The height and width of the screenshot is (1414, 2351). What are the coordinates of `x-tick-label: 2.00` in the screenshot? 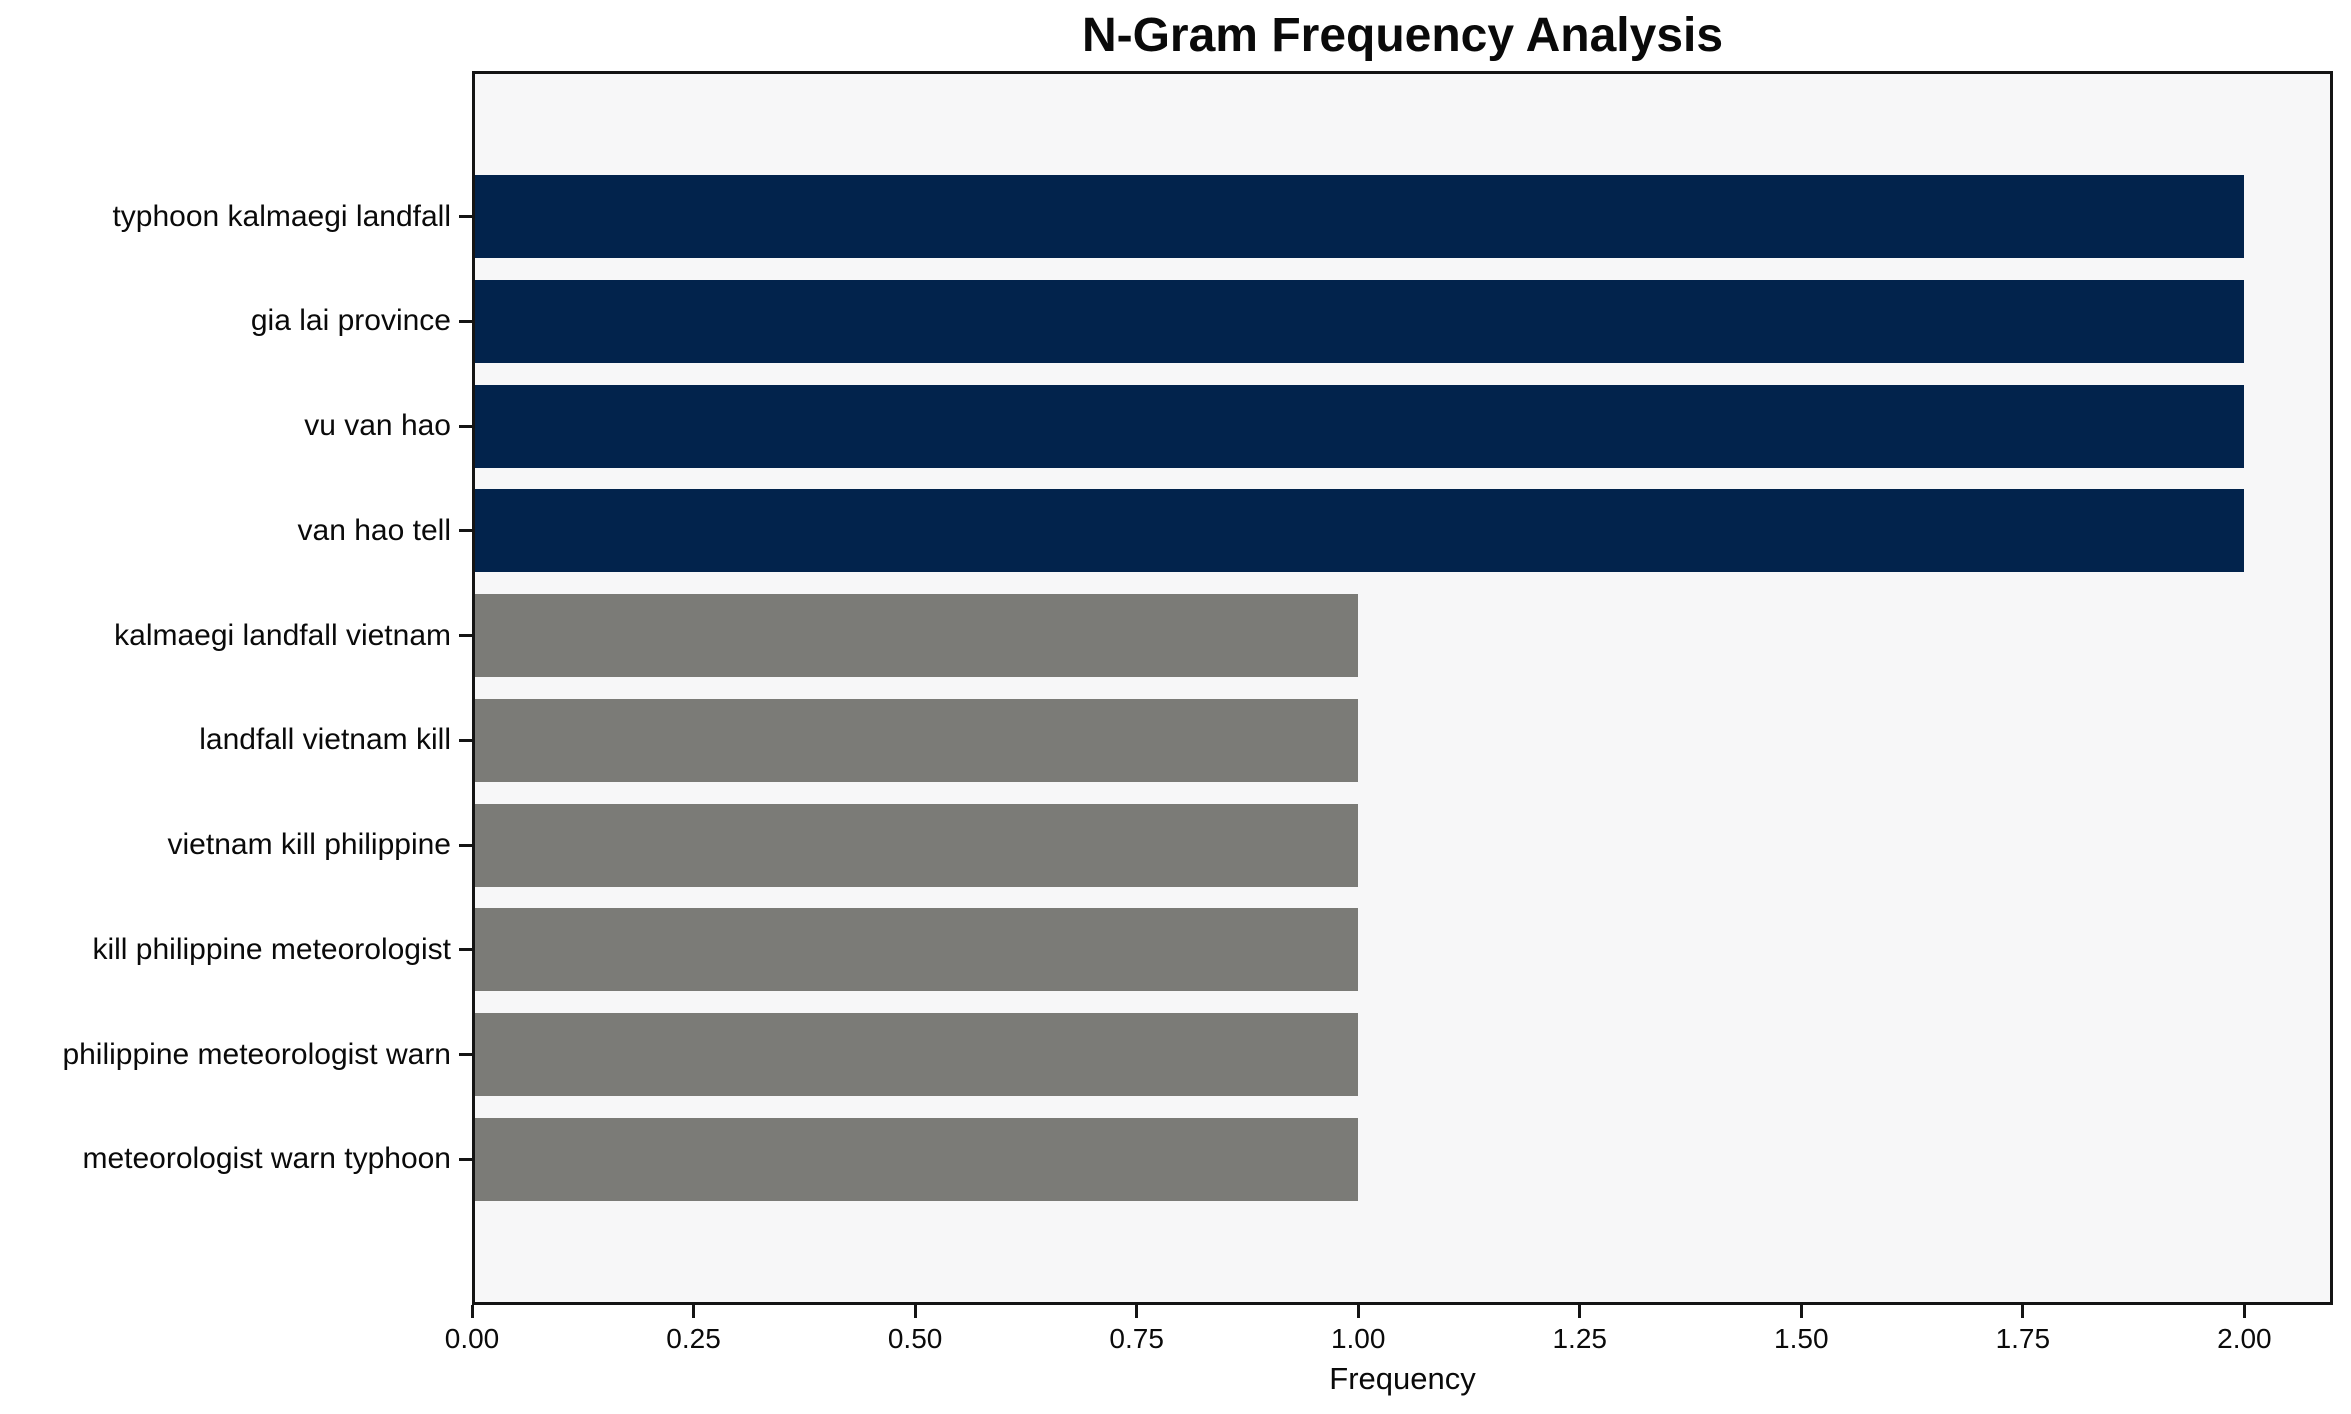 It's located at (2244, 1338).